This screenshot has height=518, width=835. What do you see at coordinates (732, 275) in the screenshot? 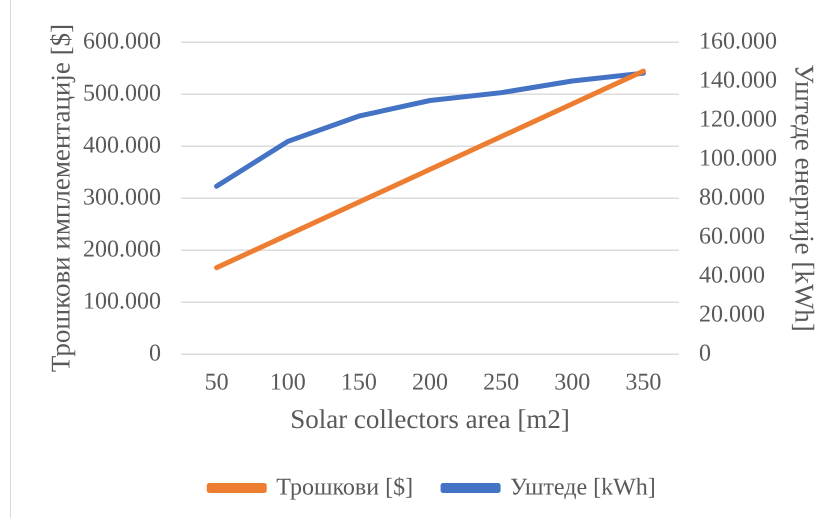
I see `y2-tick-label: 40.000` at bounding box center [732, 275].